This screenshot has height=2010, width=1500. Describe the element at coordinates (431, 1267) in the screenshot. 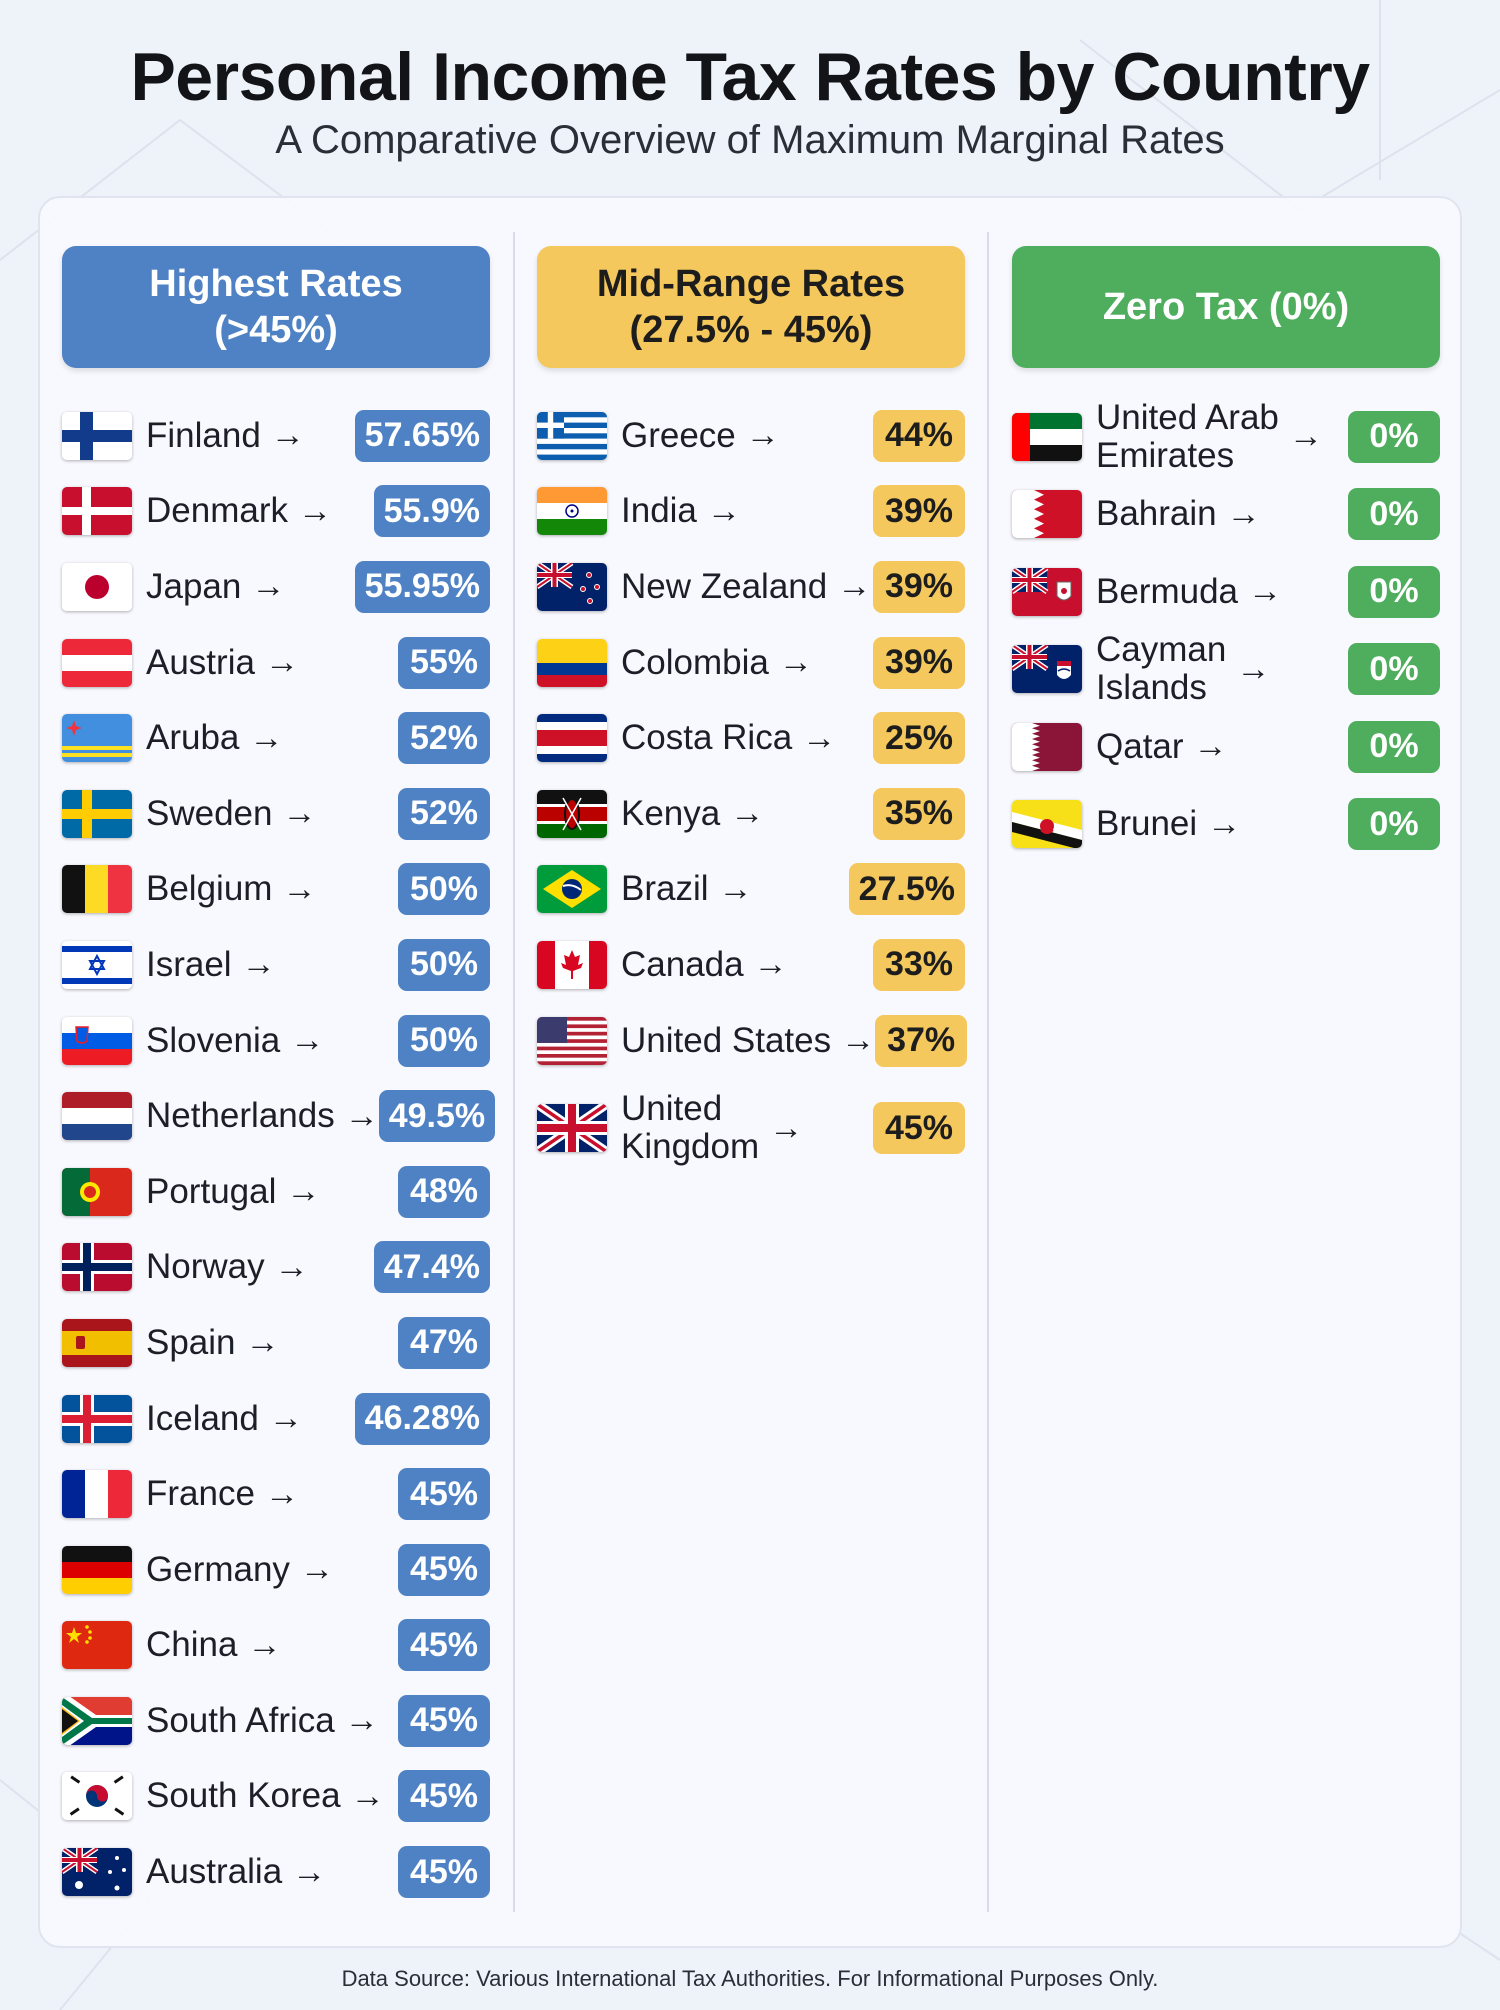

I see `tax-rate-badge: 47.4%` at that location.